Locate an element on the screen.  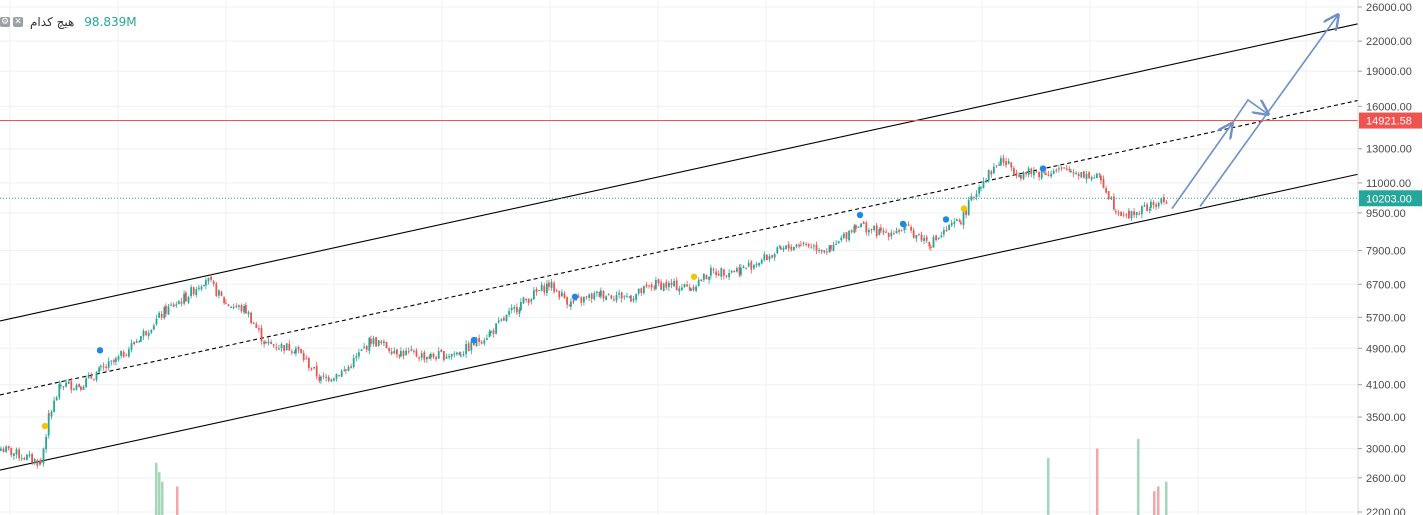
settings-icon: ⚙ is located at coordinates (5, 22).